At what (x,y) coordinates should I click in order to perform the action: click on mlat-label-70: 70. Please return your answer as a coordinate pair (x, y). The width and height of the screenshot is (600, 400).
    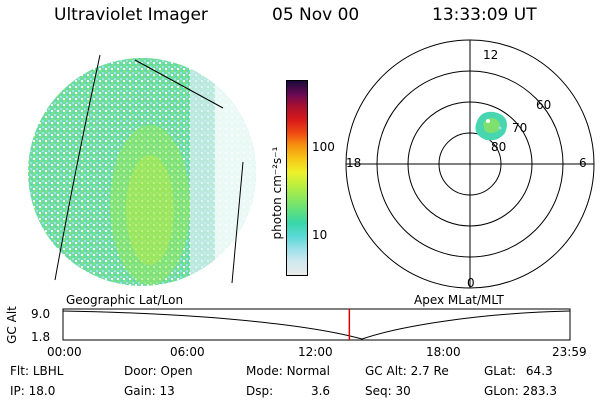
    Looking at the image, I should click on (520, 128).